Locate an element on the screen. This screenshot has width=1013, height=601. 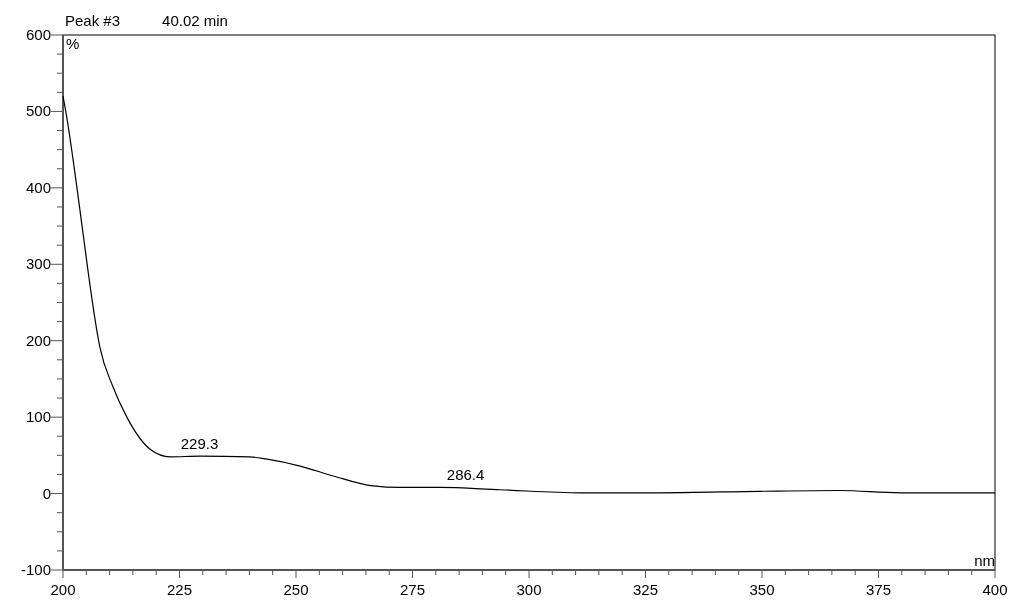
x-tick-label: 275 is located at coordinates (412, 589).